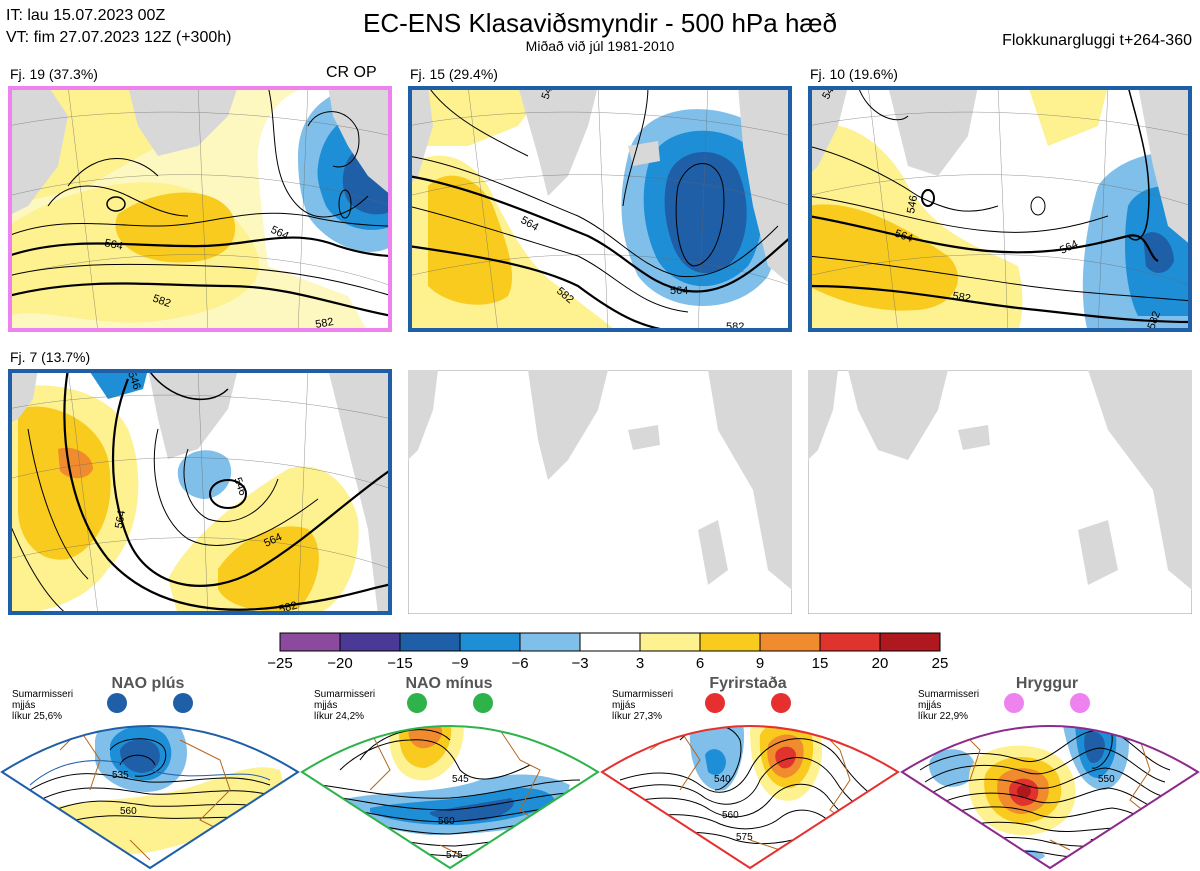 The height and width of the screenshot is (871, 1200). I want to click on empty-panel-1-land-canada, so click(423, 415).